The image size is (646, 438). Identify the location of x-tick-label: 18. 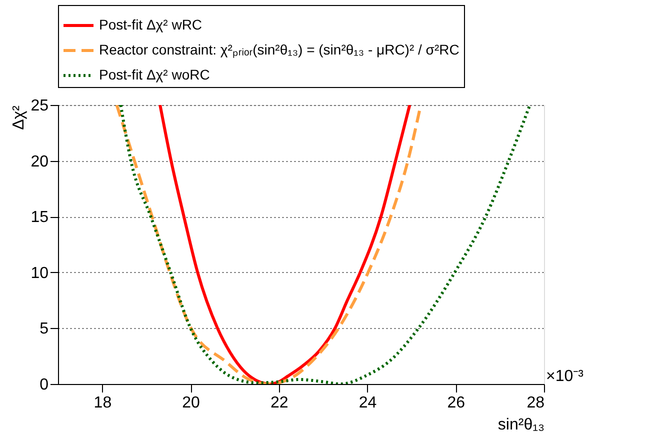
(103, 403).